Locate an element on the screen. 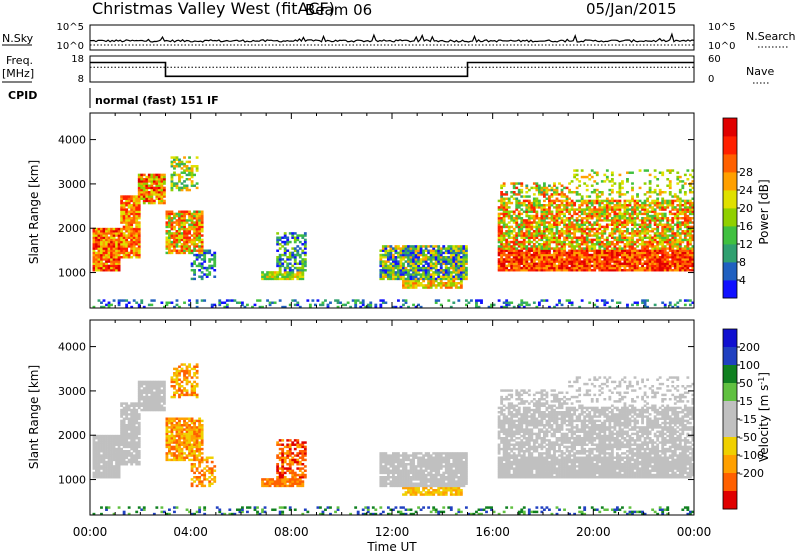  colorbar-tick-label: -50 is located at coordinates (748, 437).